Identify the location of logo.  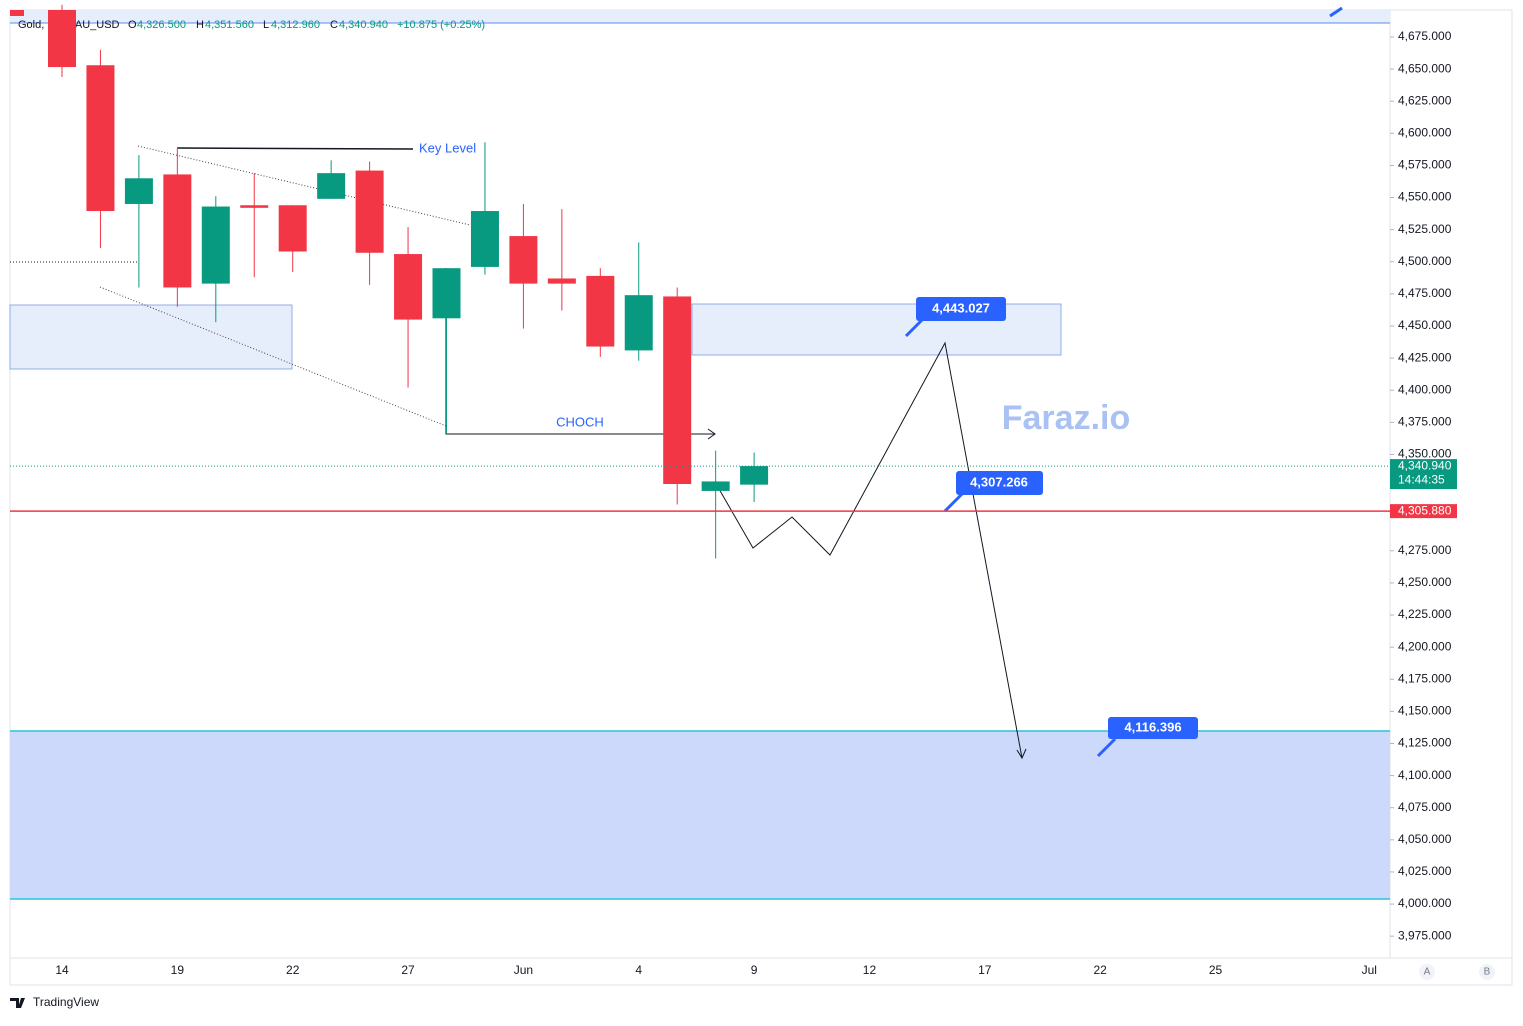
(17, 1003).